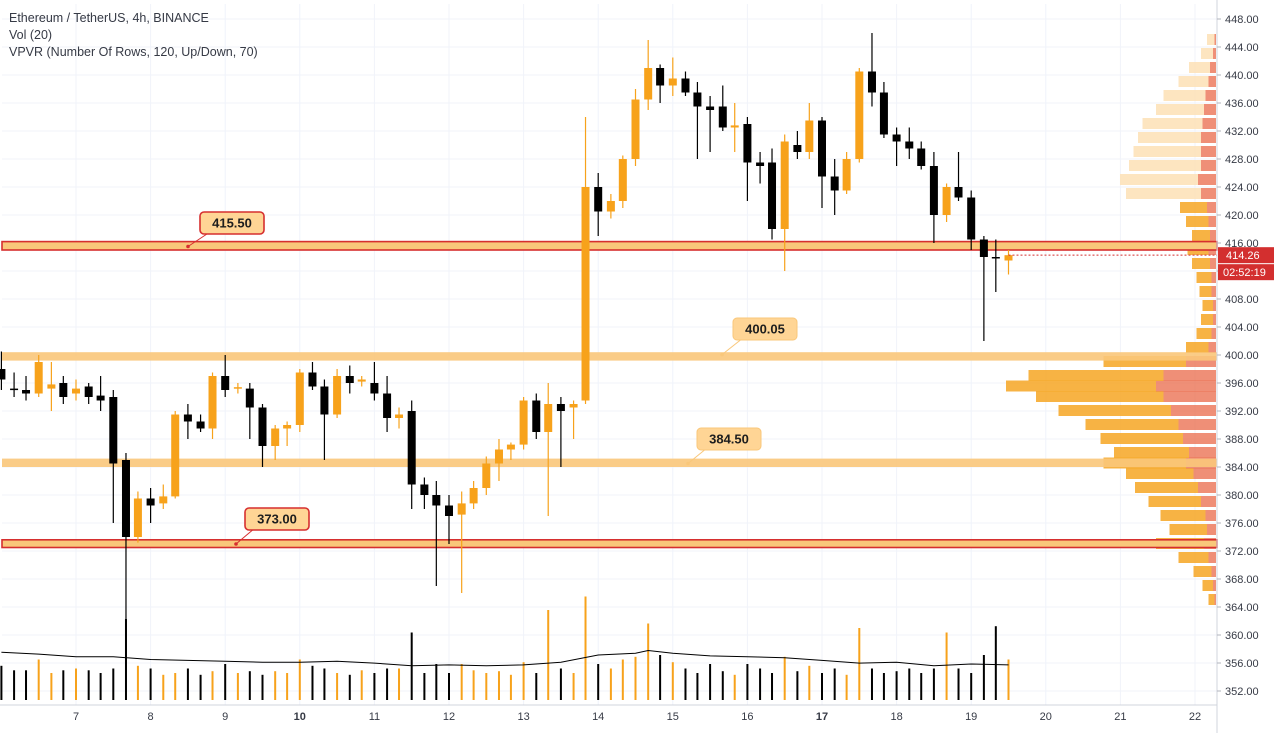 This screenshot has width=1280, height=733. What do you see at coordinates (609, 462) in the screenshot?
I see `level-band-384.50` at bounding box center [609, 462].